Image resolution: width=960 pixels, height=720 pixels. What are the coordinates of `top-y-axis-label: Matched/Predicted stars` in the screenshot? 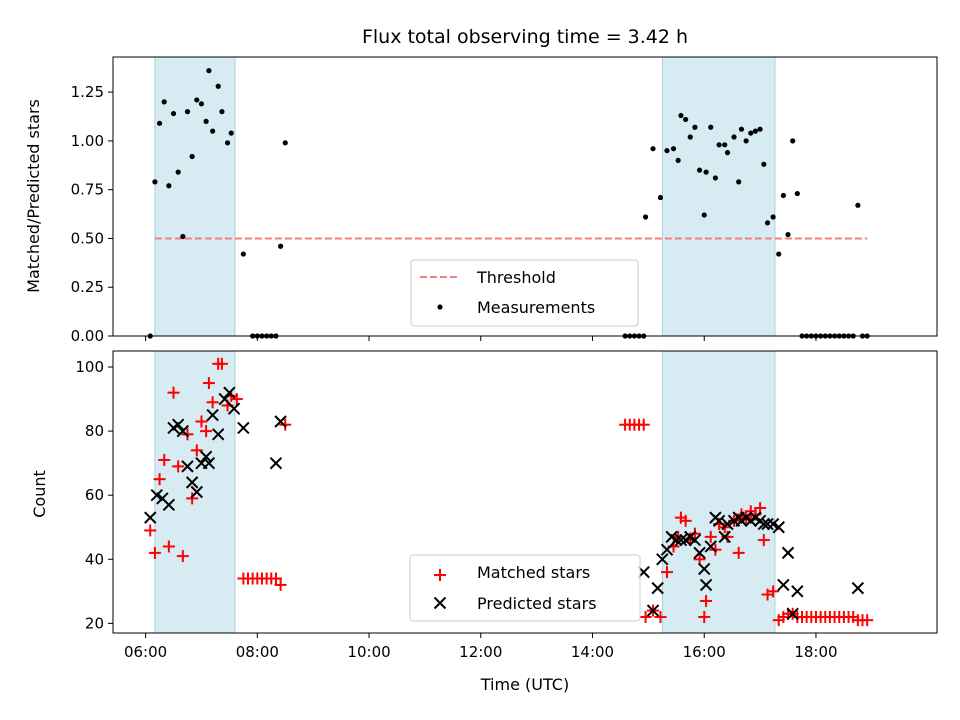 It's located at (33, 196).